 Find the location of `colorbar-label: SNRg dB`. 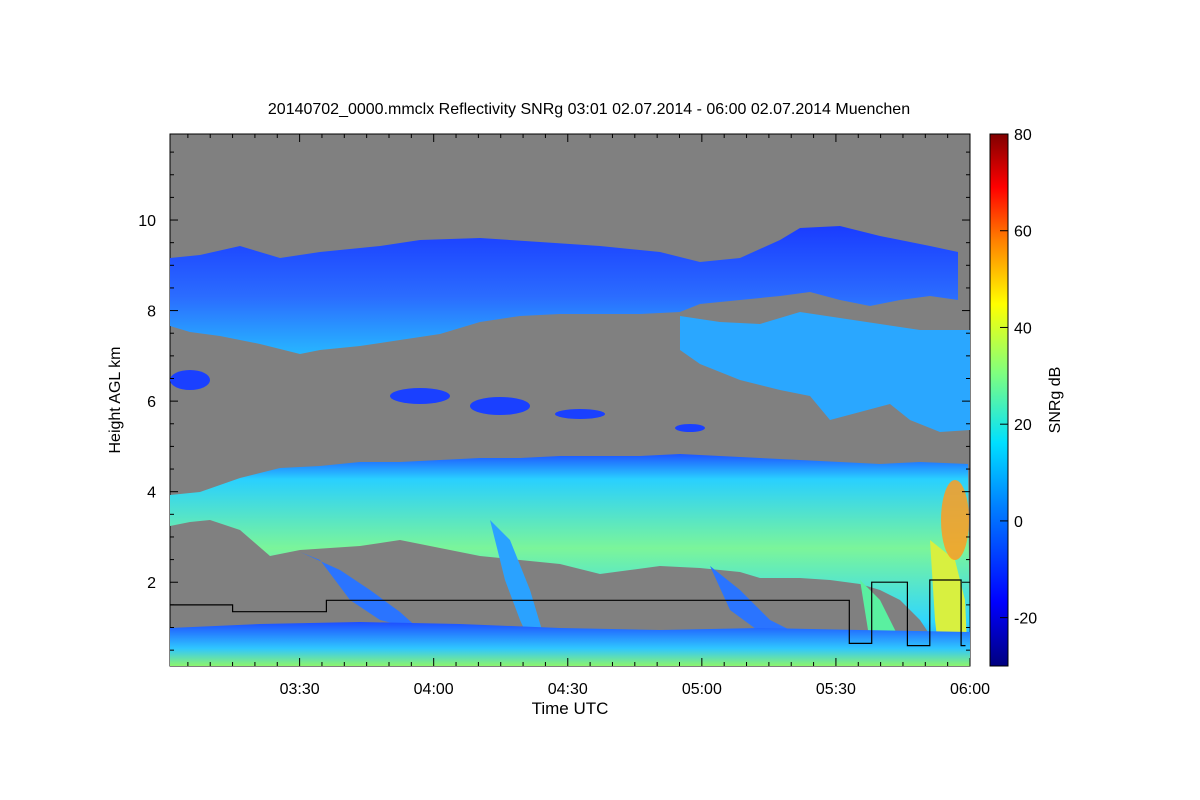

colorbar-label: SNRg dB is located at coordinates (1055, 400).